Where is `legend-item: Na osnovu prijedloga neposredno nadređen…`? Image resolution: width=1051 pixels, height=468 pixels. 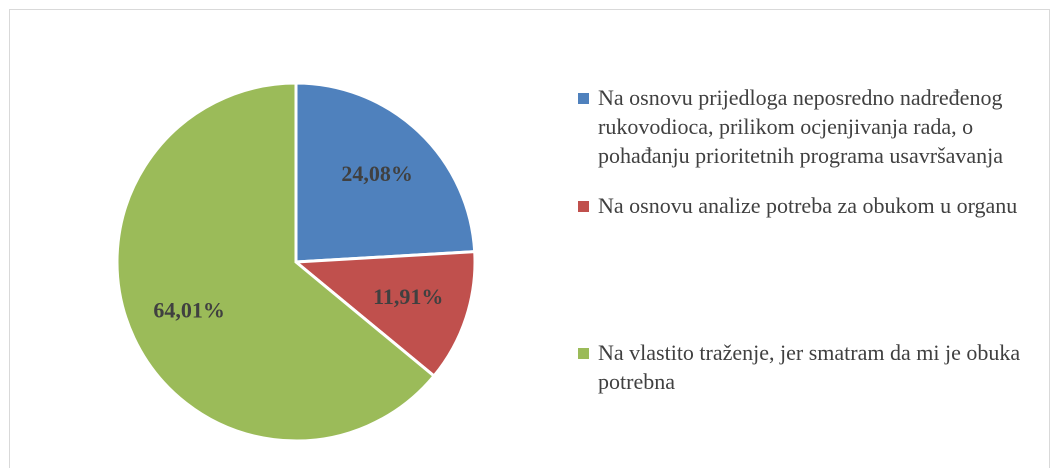
legend-item: Na osnovu prijedloga neposredno nadređen… is located at coordinates (804, 126).